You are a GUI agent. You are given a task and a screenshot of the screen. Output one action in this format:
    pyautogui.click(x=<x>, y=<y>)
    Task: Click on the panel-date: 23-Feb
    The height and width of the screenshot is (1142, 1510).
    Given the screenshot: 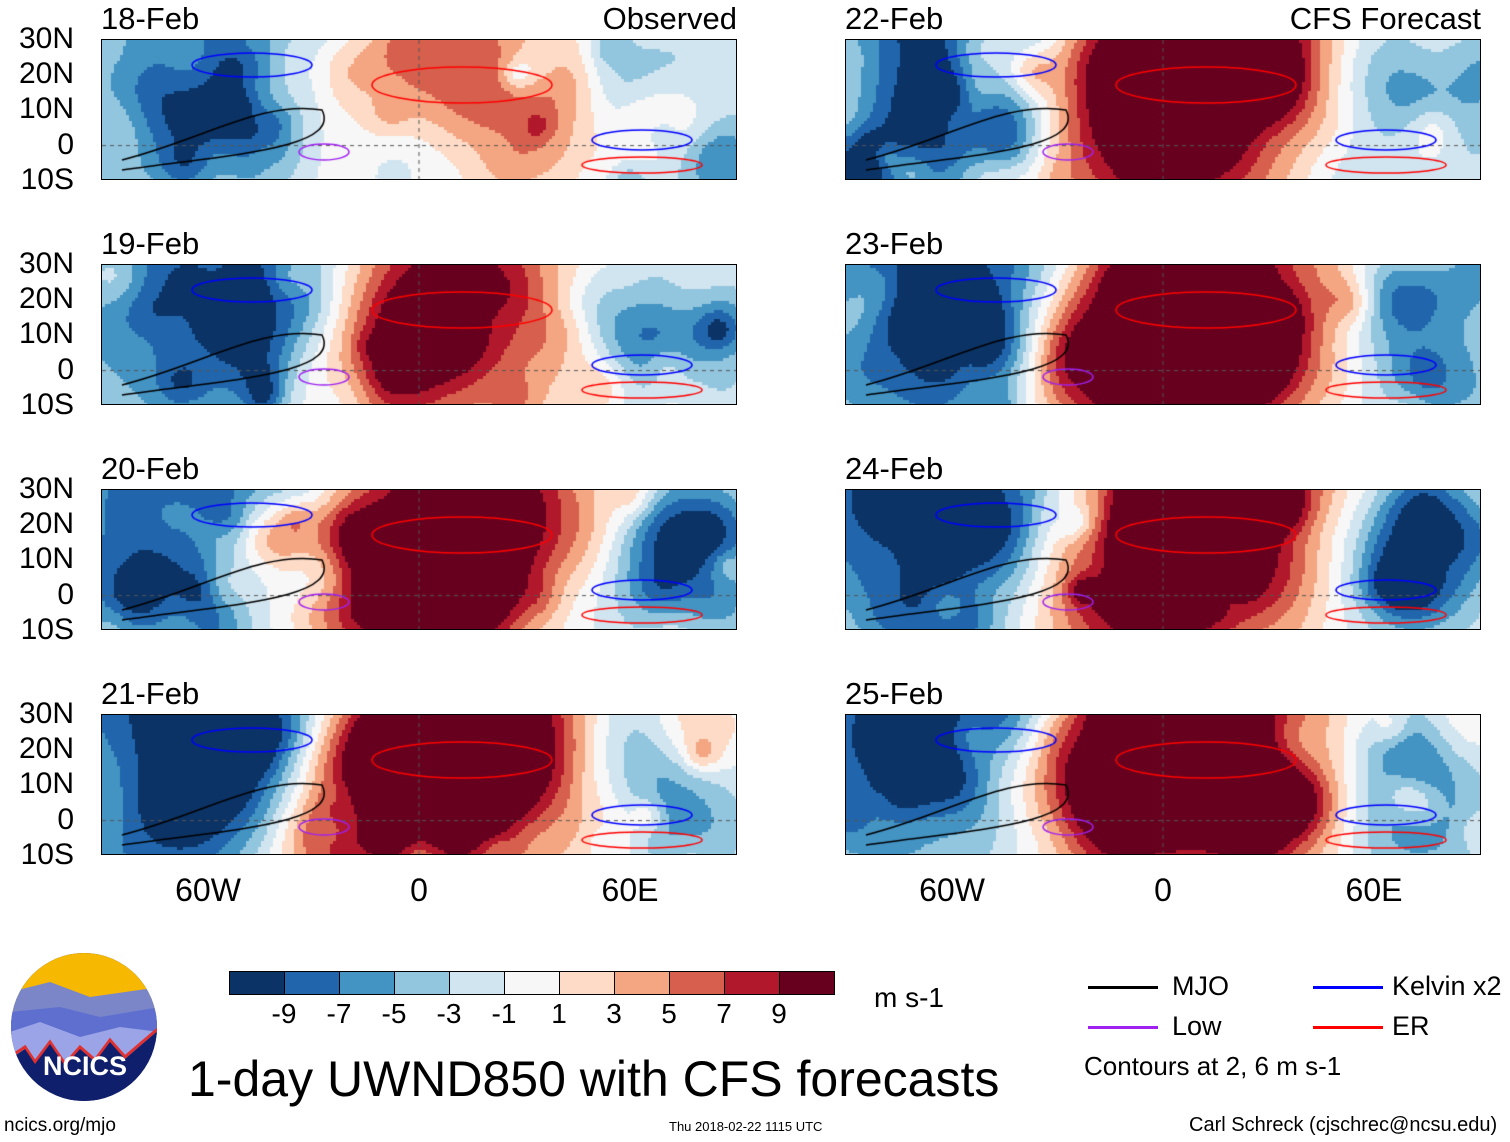 What is the action you would take?
    pyautogui.click(x=894, y=243)
    